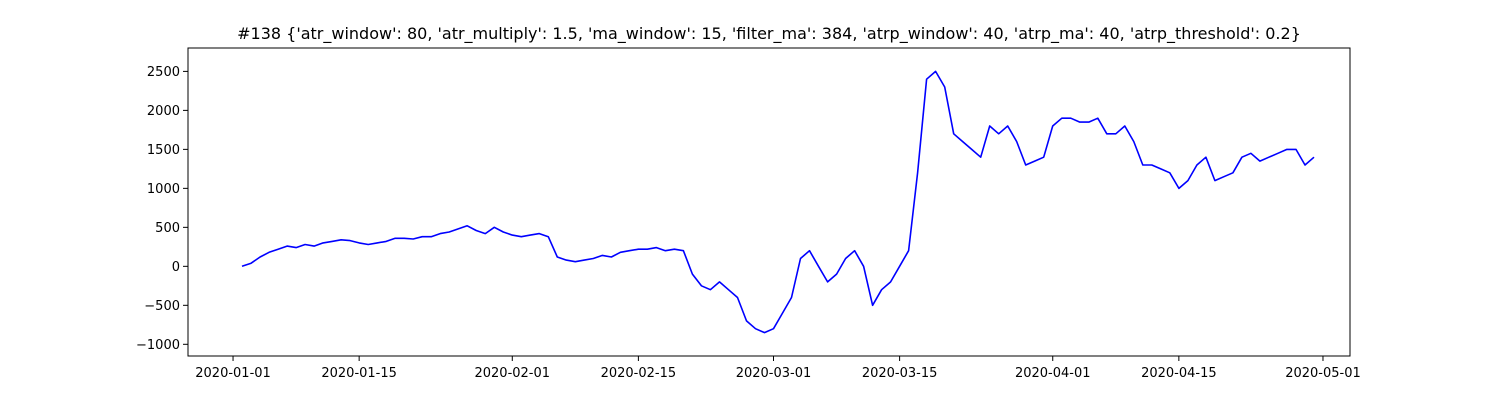  I want to click on y-tick-label: 0, so click(176, 267).